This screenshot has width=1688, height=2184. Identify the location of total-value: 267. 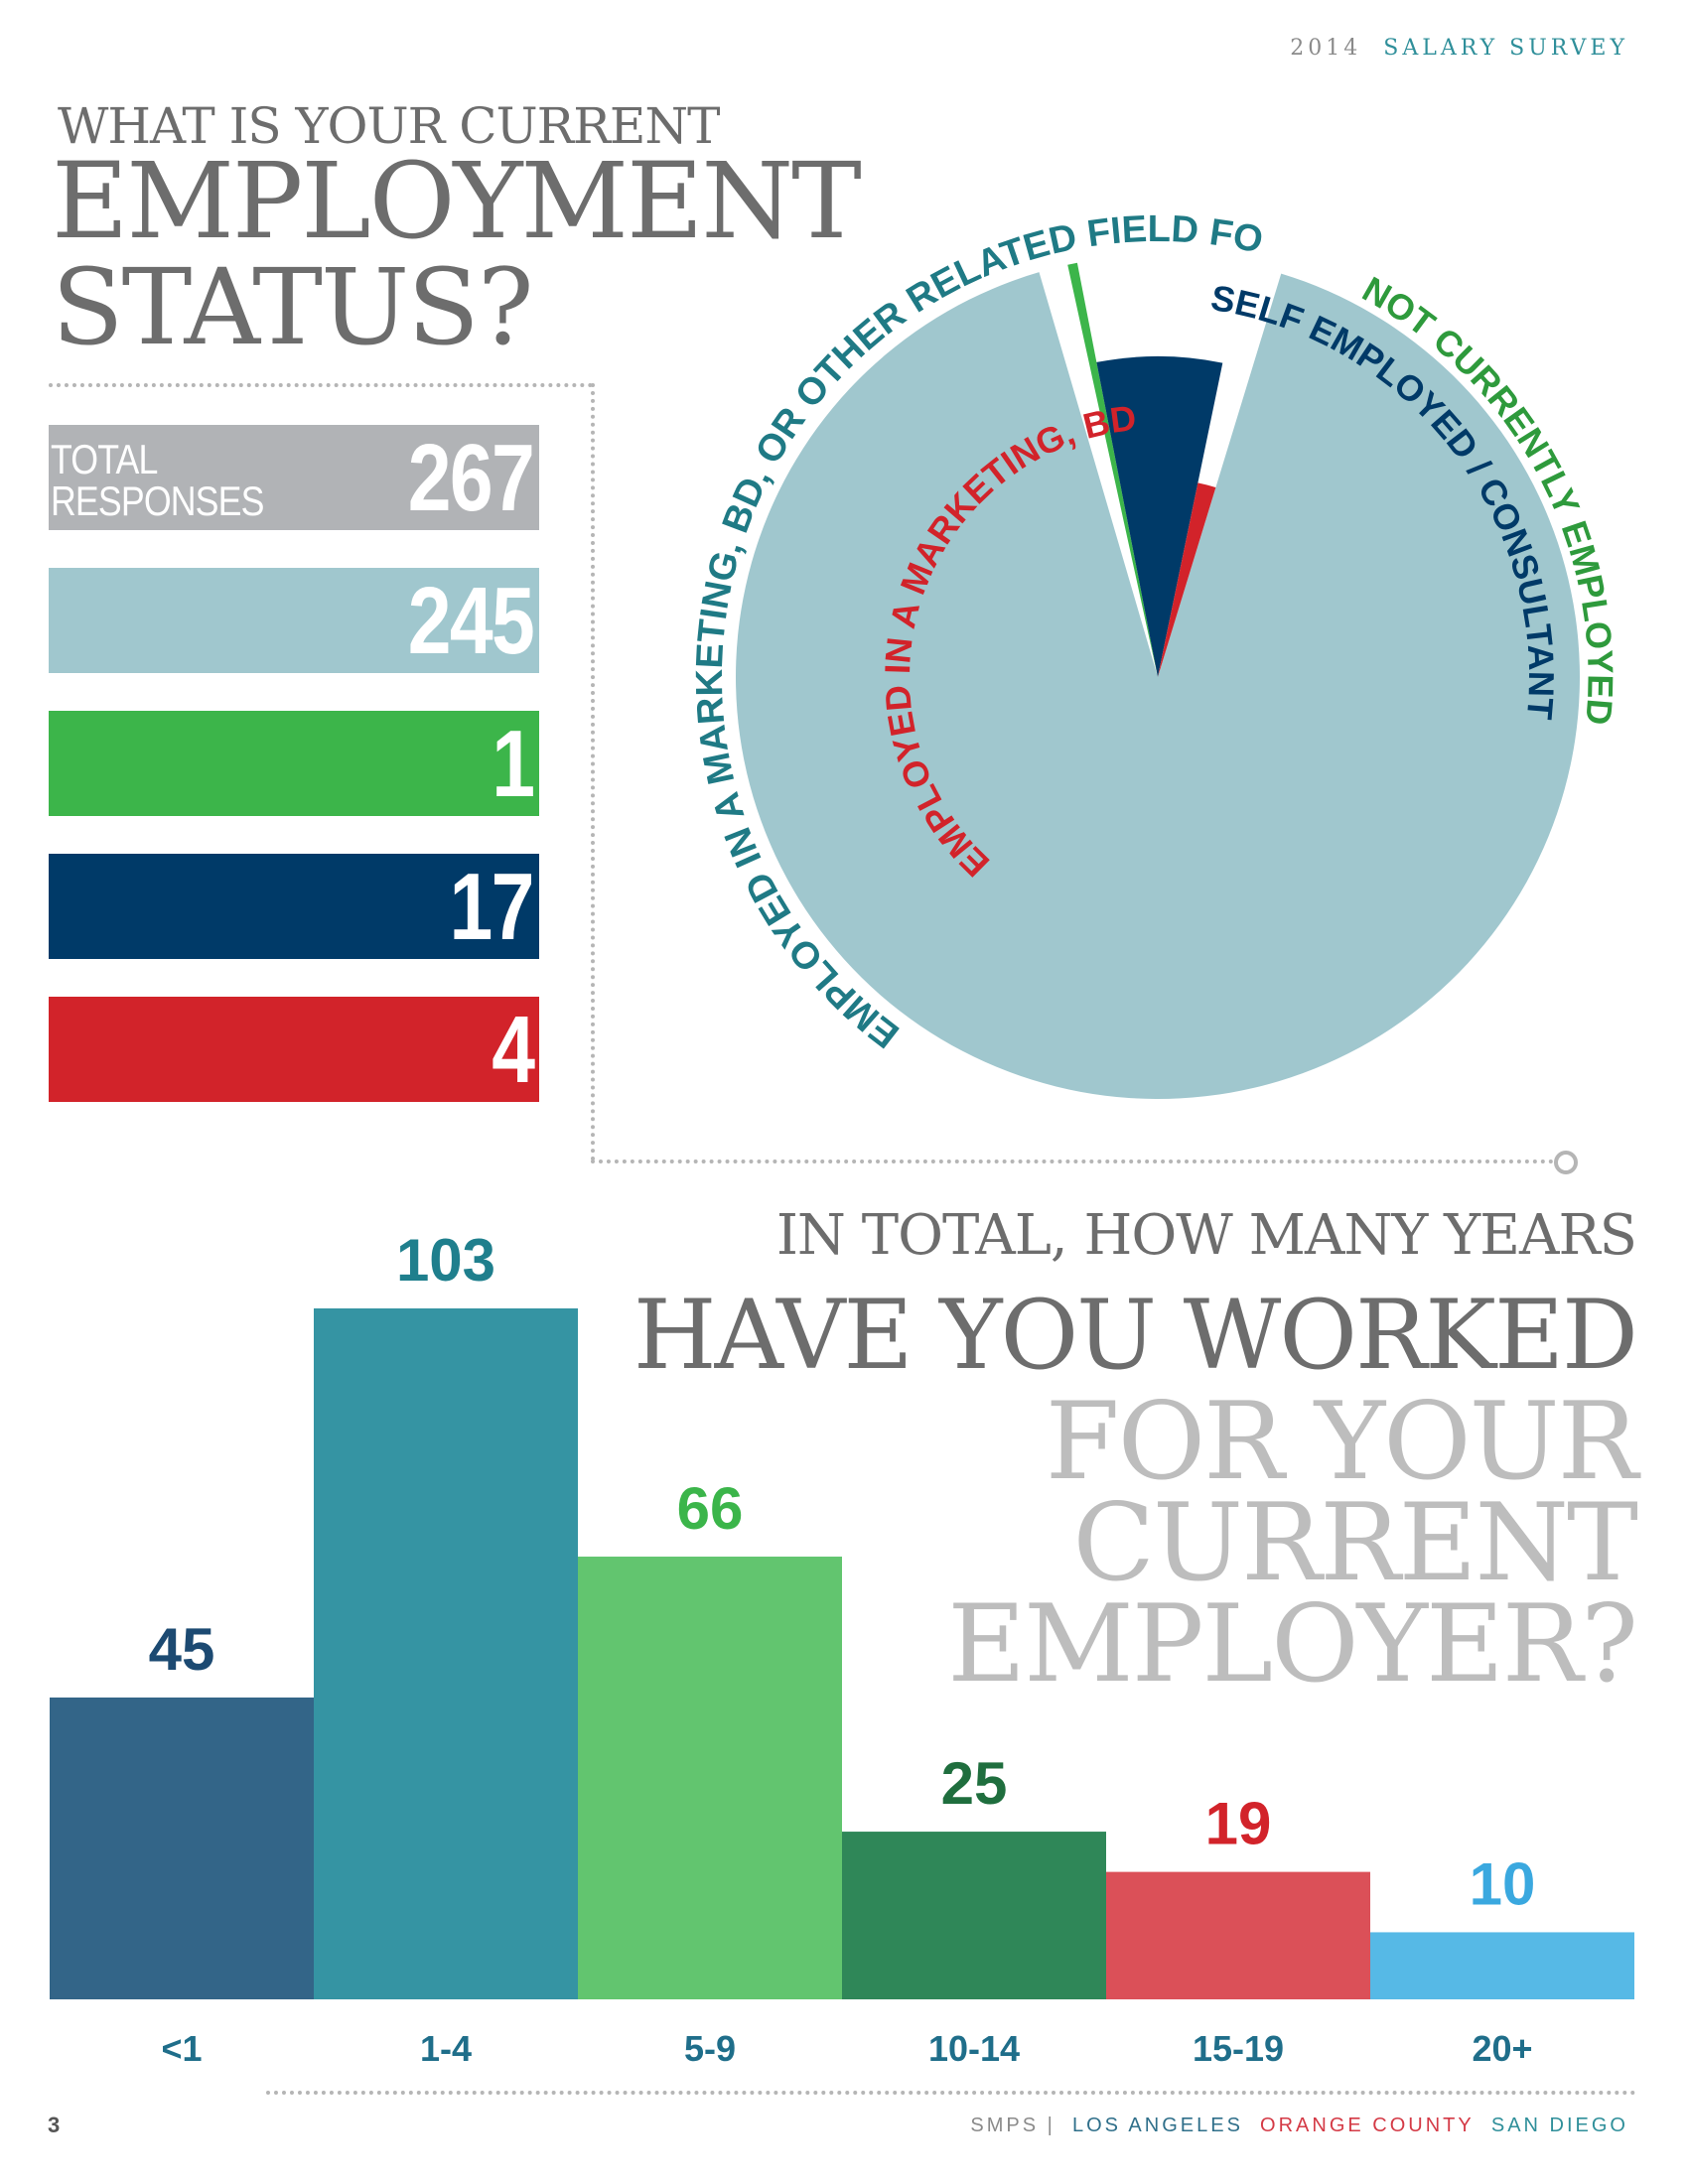
(471, 478).